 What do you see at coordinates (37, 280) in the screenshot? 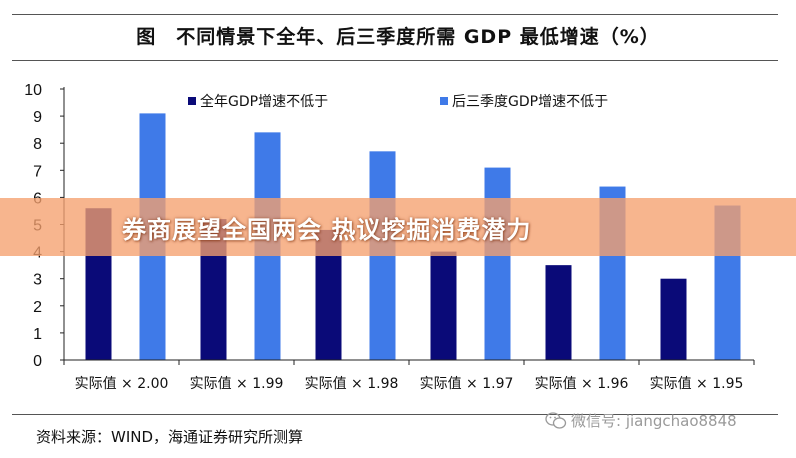
I see `y-tick-label-3: 3` at bounding box center [37, 280].